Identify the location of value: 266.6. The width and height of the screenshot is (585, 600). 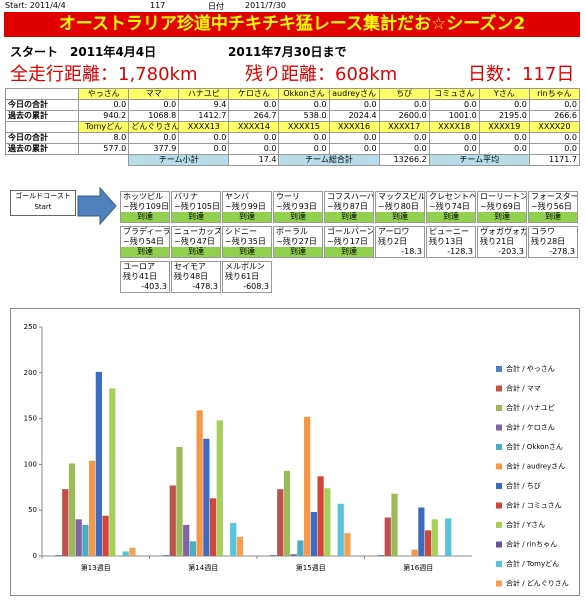
(554, 116).